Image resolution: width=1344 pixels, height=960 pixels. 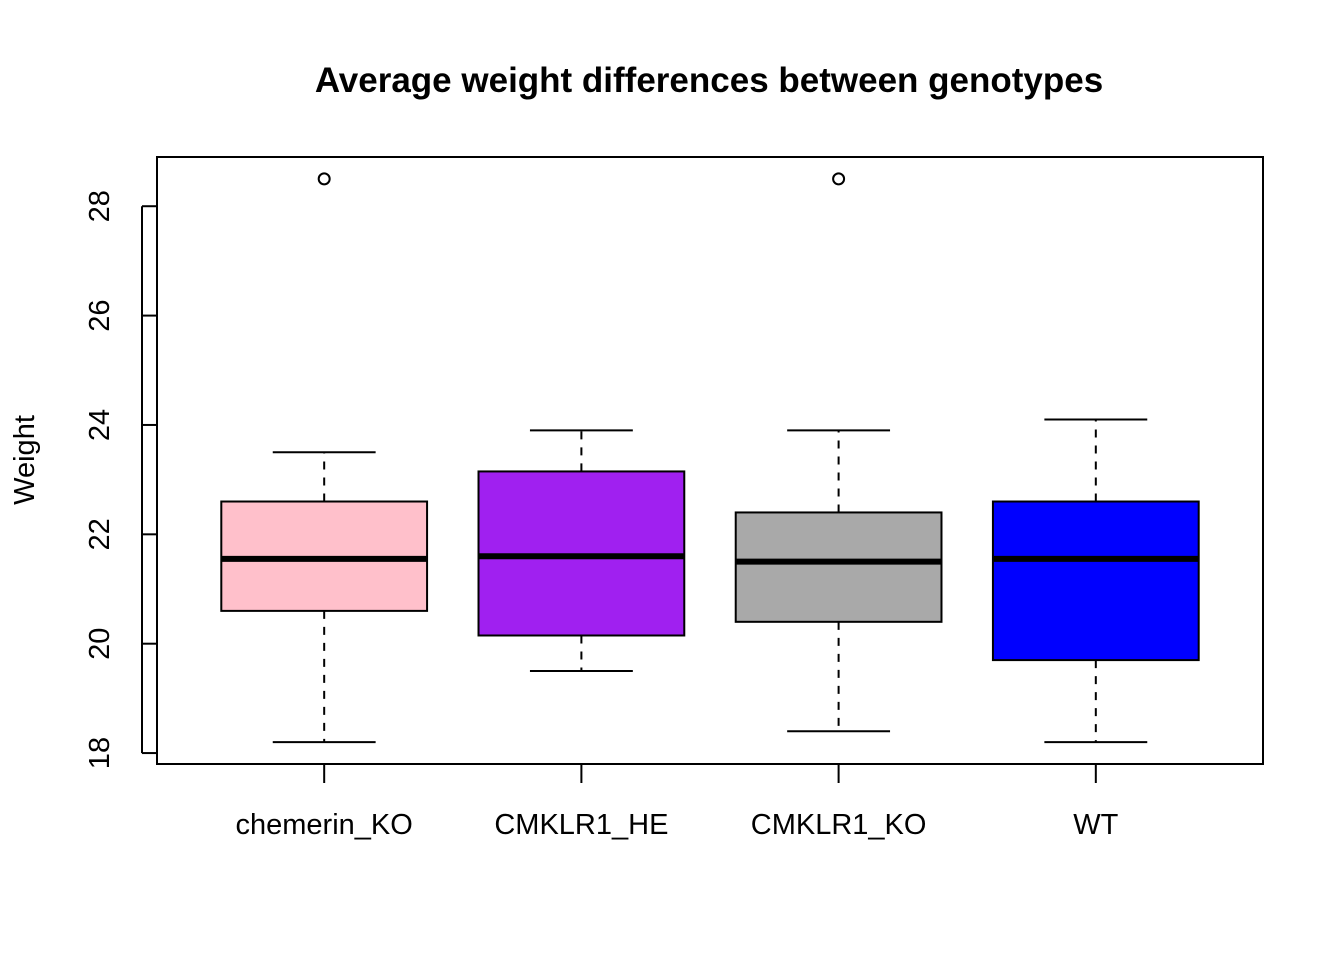 What do you see at coordinates (839, 825) in the screenshot?
I see `x-tick-label: CMKLR1_KO` at bounding box center [839, 825].